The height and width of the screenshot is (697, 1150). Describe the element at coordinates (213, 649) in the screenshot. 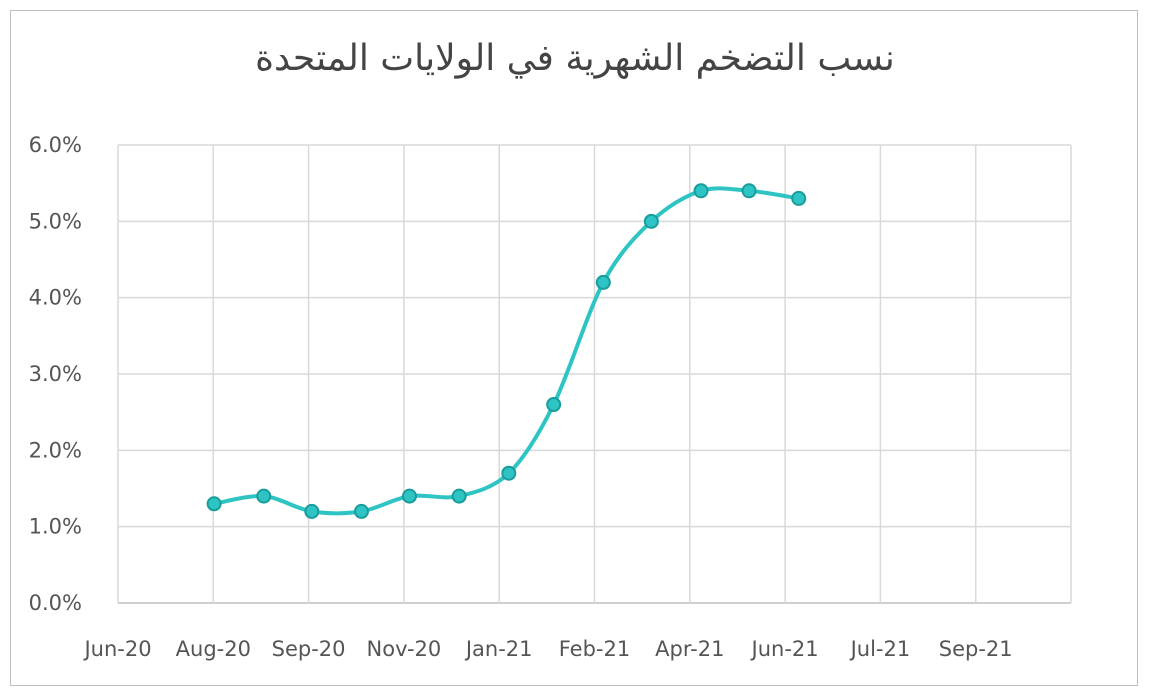

I see `x-tick-label: Aug-20` at that location.